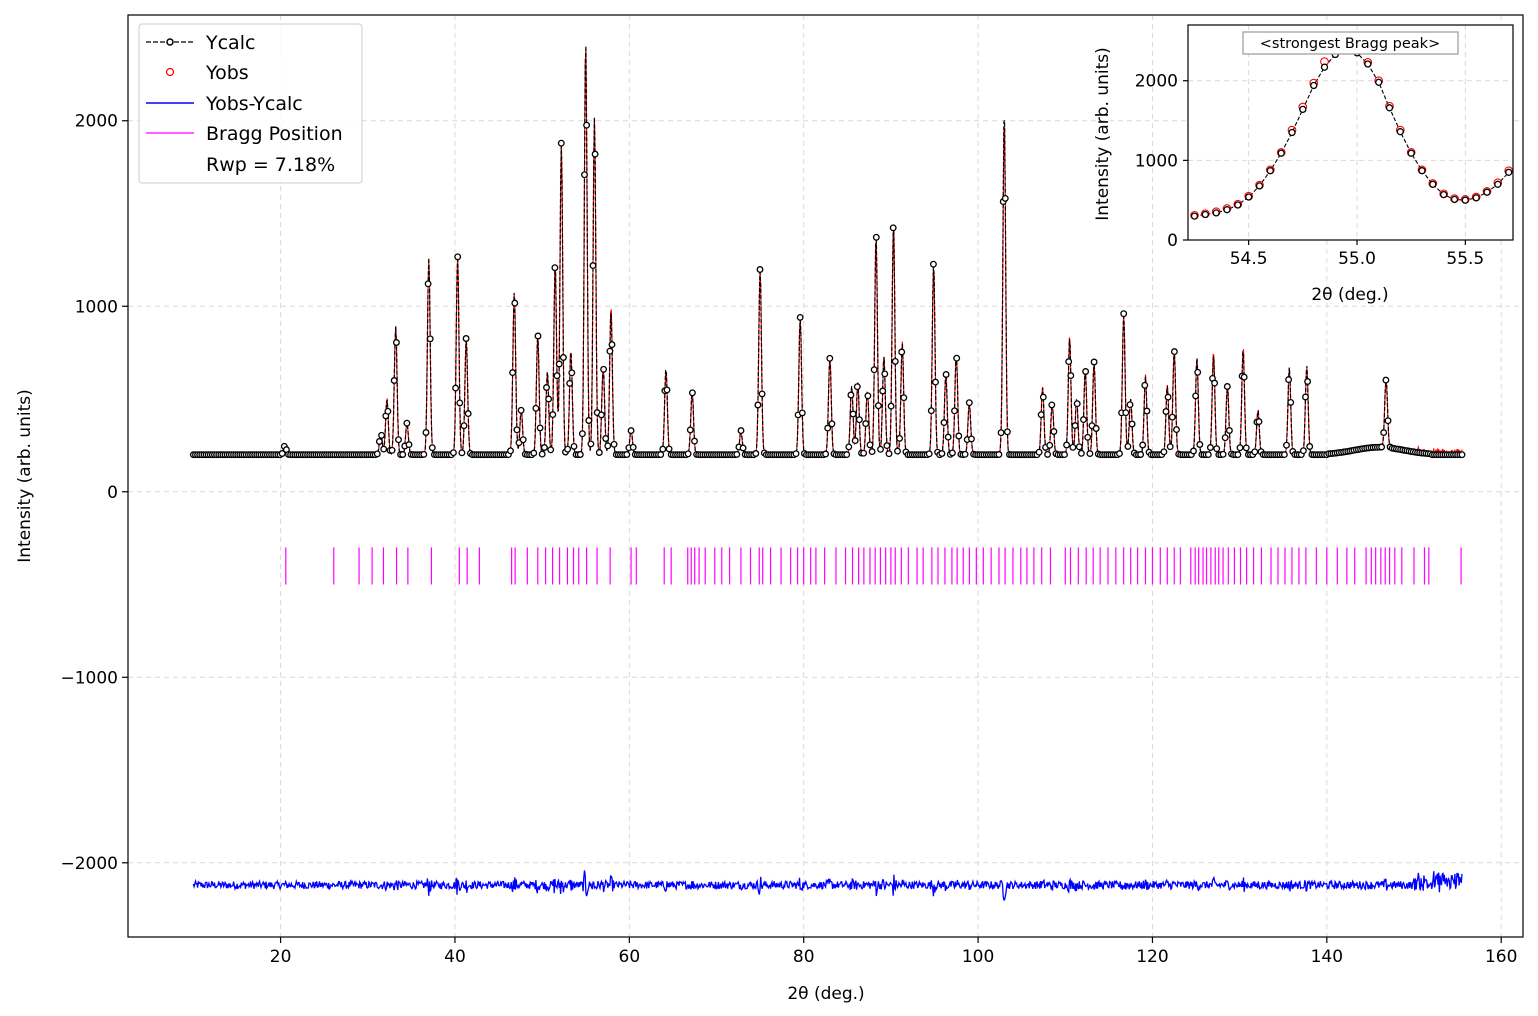 This screenshot has height=1016, width=1538. I want to click on main-y-axis-label: Intensity (arb. units), so click(25, 475).